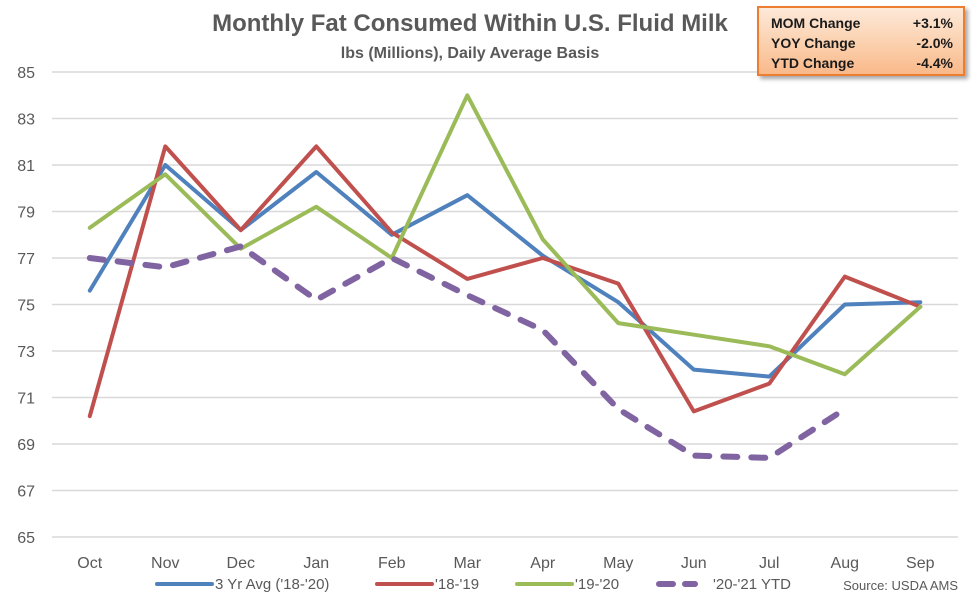 The image size is (975, 601). I want to click on y-tick-label: 83, so click(26, 120).